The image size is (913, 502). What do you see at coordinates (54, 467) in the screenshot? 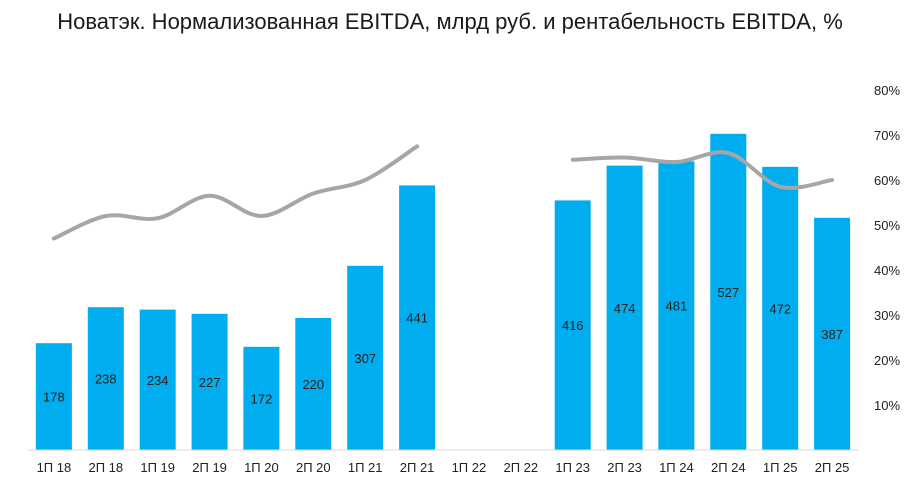
I see `x-tick-label: 1П 18` at bounding box center [54, 467].